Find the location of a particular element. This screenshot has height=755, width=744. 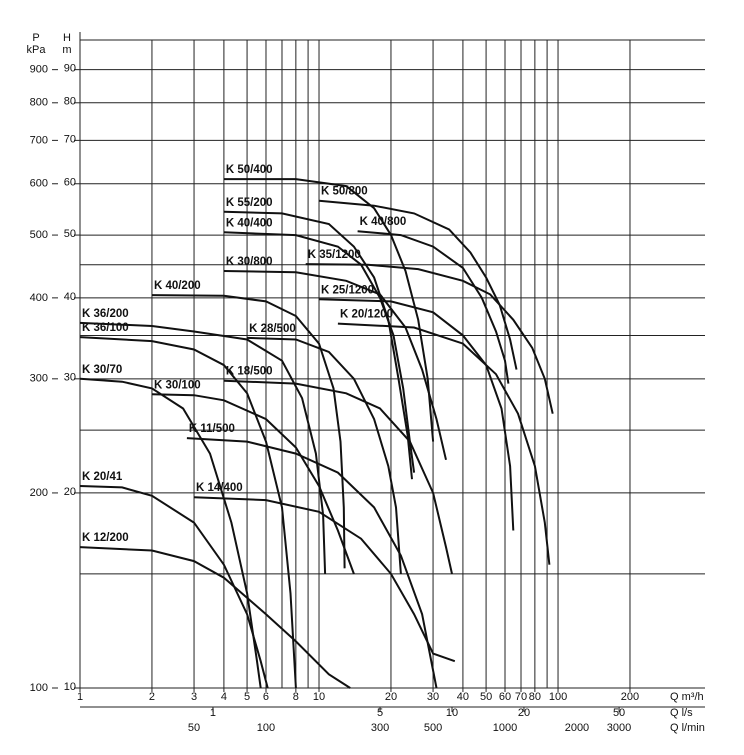

curve-label: K 18/500 is located at coordinates (249, 372).